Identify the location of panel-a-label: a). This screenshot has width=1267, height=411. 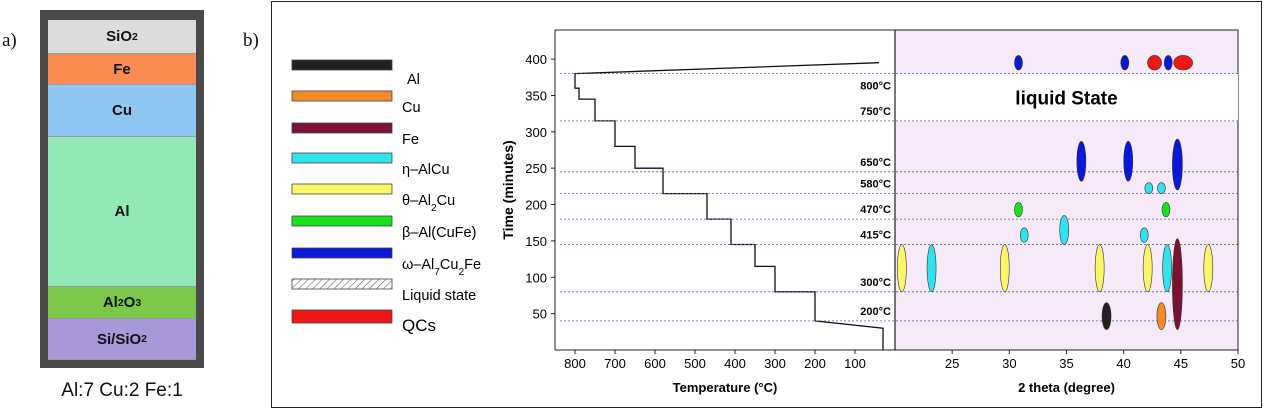
(9, 40).